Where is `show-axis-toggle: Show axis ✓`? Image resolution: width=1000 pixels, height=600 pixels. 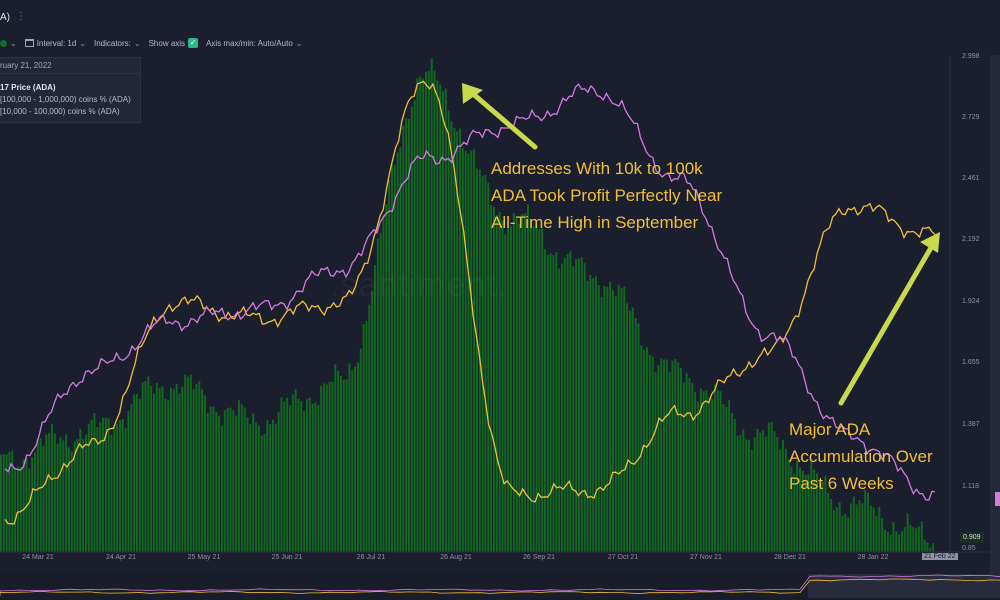 show-axis-toggle: Show axis ✓ is located at coordinates (173, 43).